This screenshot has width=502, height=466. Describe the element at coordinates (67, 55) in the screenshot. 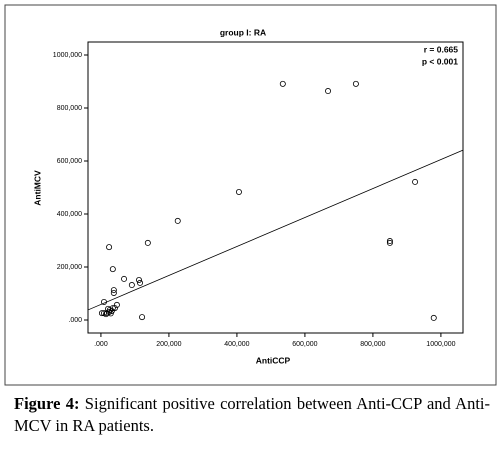

I see `y-tick-label: 1000,000` at that location.